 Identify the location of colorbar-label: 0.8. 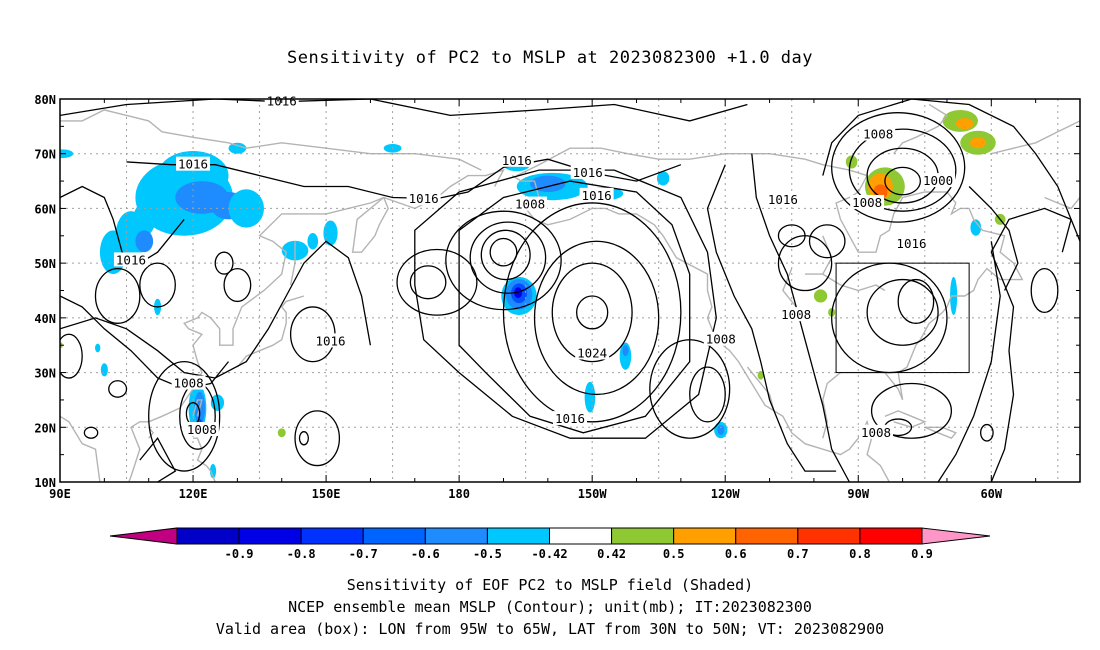
(860, 554).